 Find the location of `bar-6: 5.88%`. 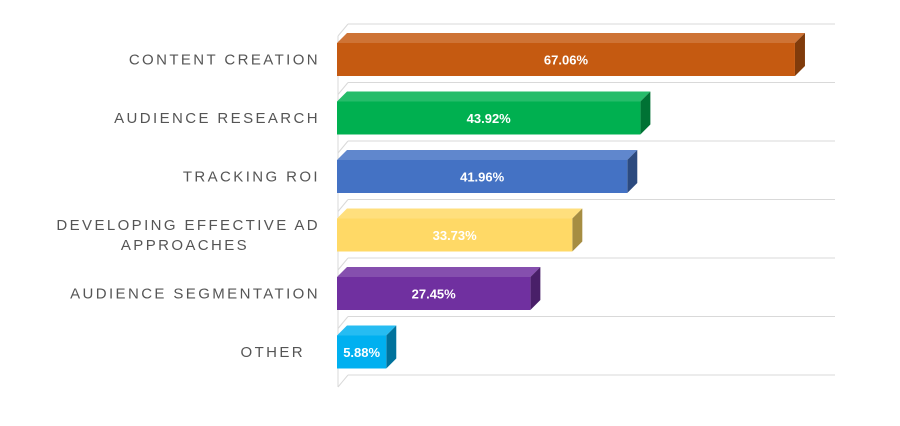

bar-6: 5.88% is located at coordinates (367, 347).